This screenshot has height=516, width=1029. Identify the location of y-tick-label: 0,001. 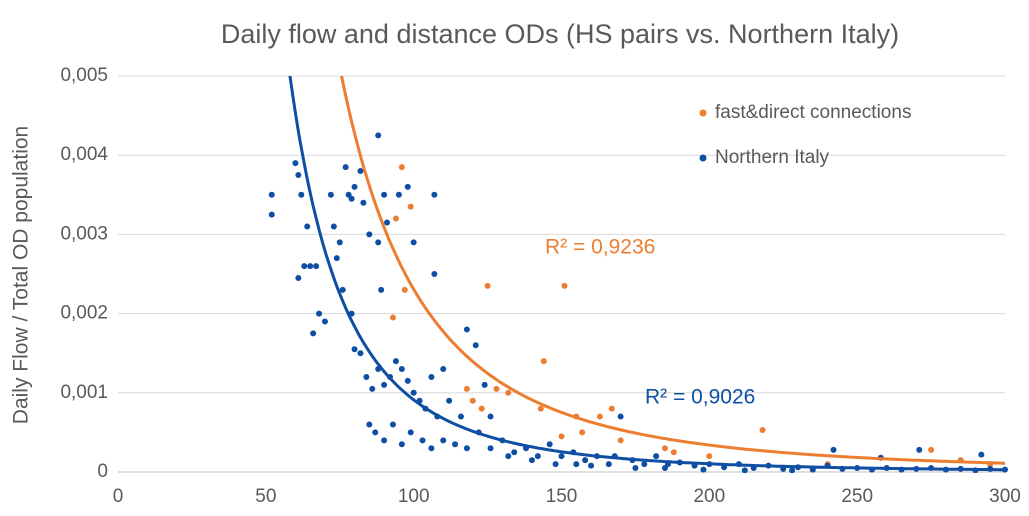
(84, 392).